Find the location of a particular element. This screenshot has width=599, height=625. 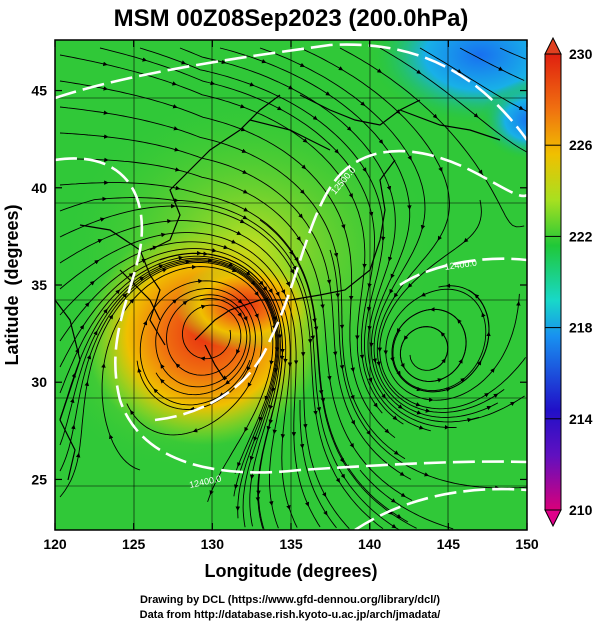

y-tick-label: 45 is located at coordinates (39, 91).